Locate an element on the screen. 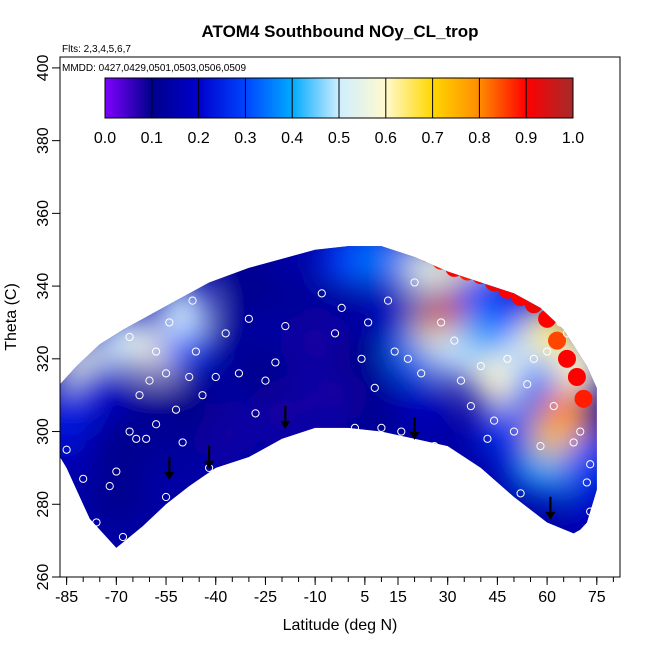  x-axis-label: Latitude (deg N) is located at coordinates (340, 625).